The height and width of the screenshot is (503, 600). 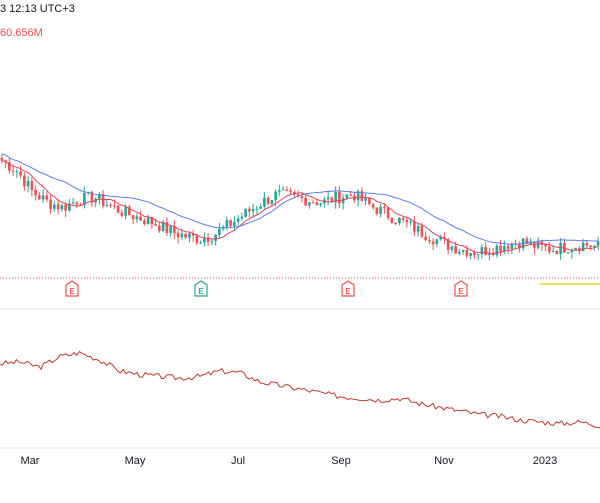 I want to click on volume-readout: 60.656M, so click(x=21, y=33).